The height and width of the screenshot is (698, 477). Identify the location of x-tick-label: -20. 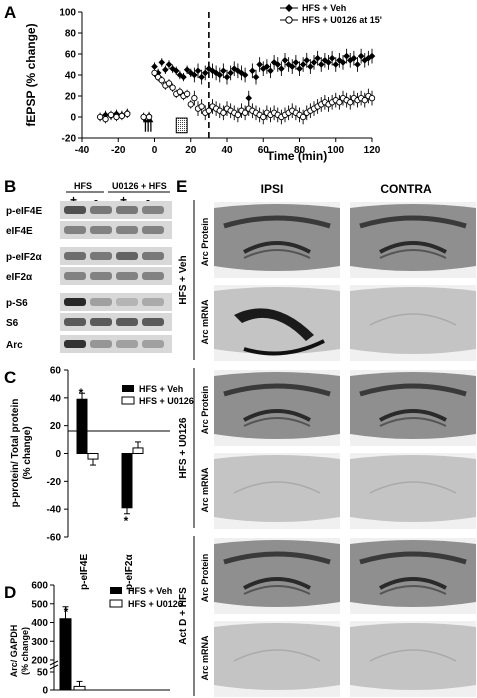
(118, 150).